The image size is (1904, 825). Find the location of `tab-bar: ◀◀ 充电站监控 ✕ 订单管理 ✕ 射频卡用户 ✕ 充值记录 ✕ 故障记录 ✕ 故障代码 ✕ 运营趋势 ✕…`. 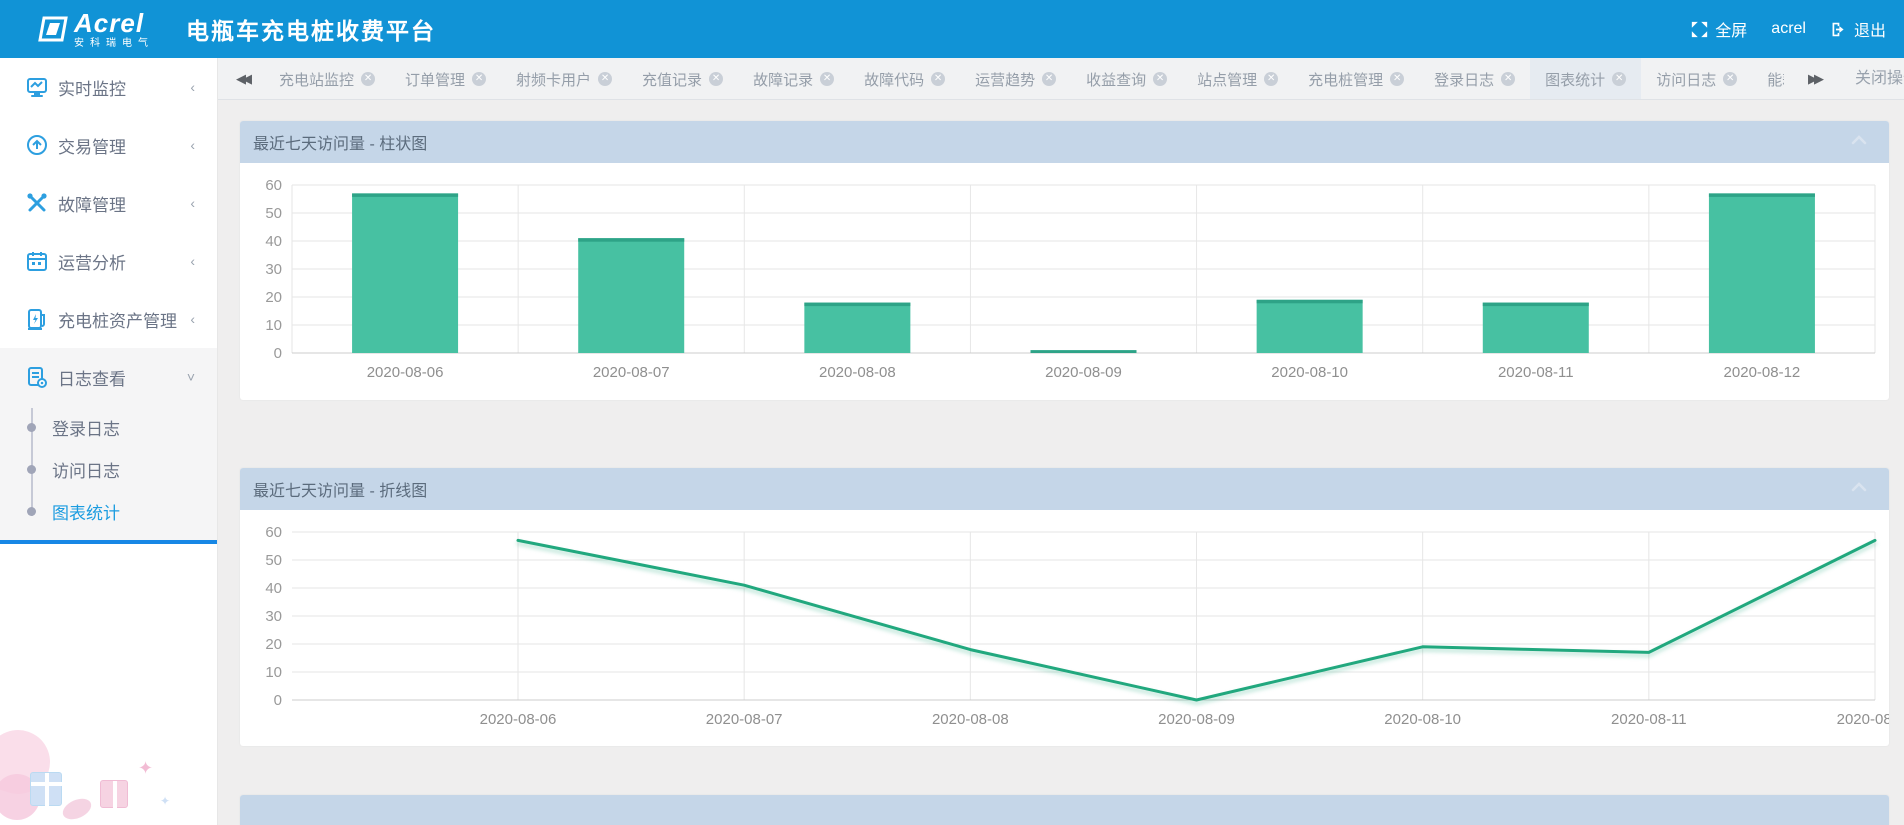

tab-bar: ◀◀ 充电站监控 ✕ 订单管理 ✕ 射频卡用户 ✕ 充值记录 ✕ 故障记录 ✕ 故障代码 ✕ 运营趋势 ✕… is located at coordinates (1061, 79).